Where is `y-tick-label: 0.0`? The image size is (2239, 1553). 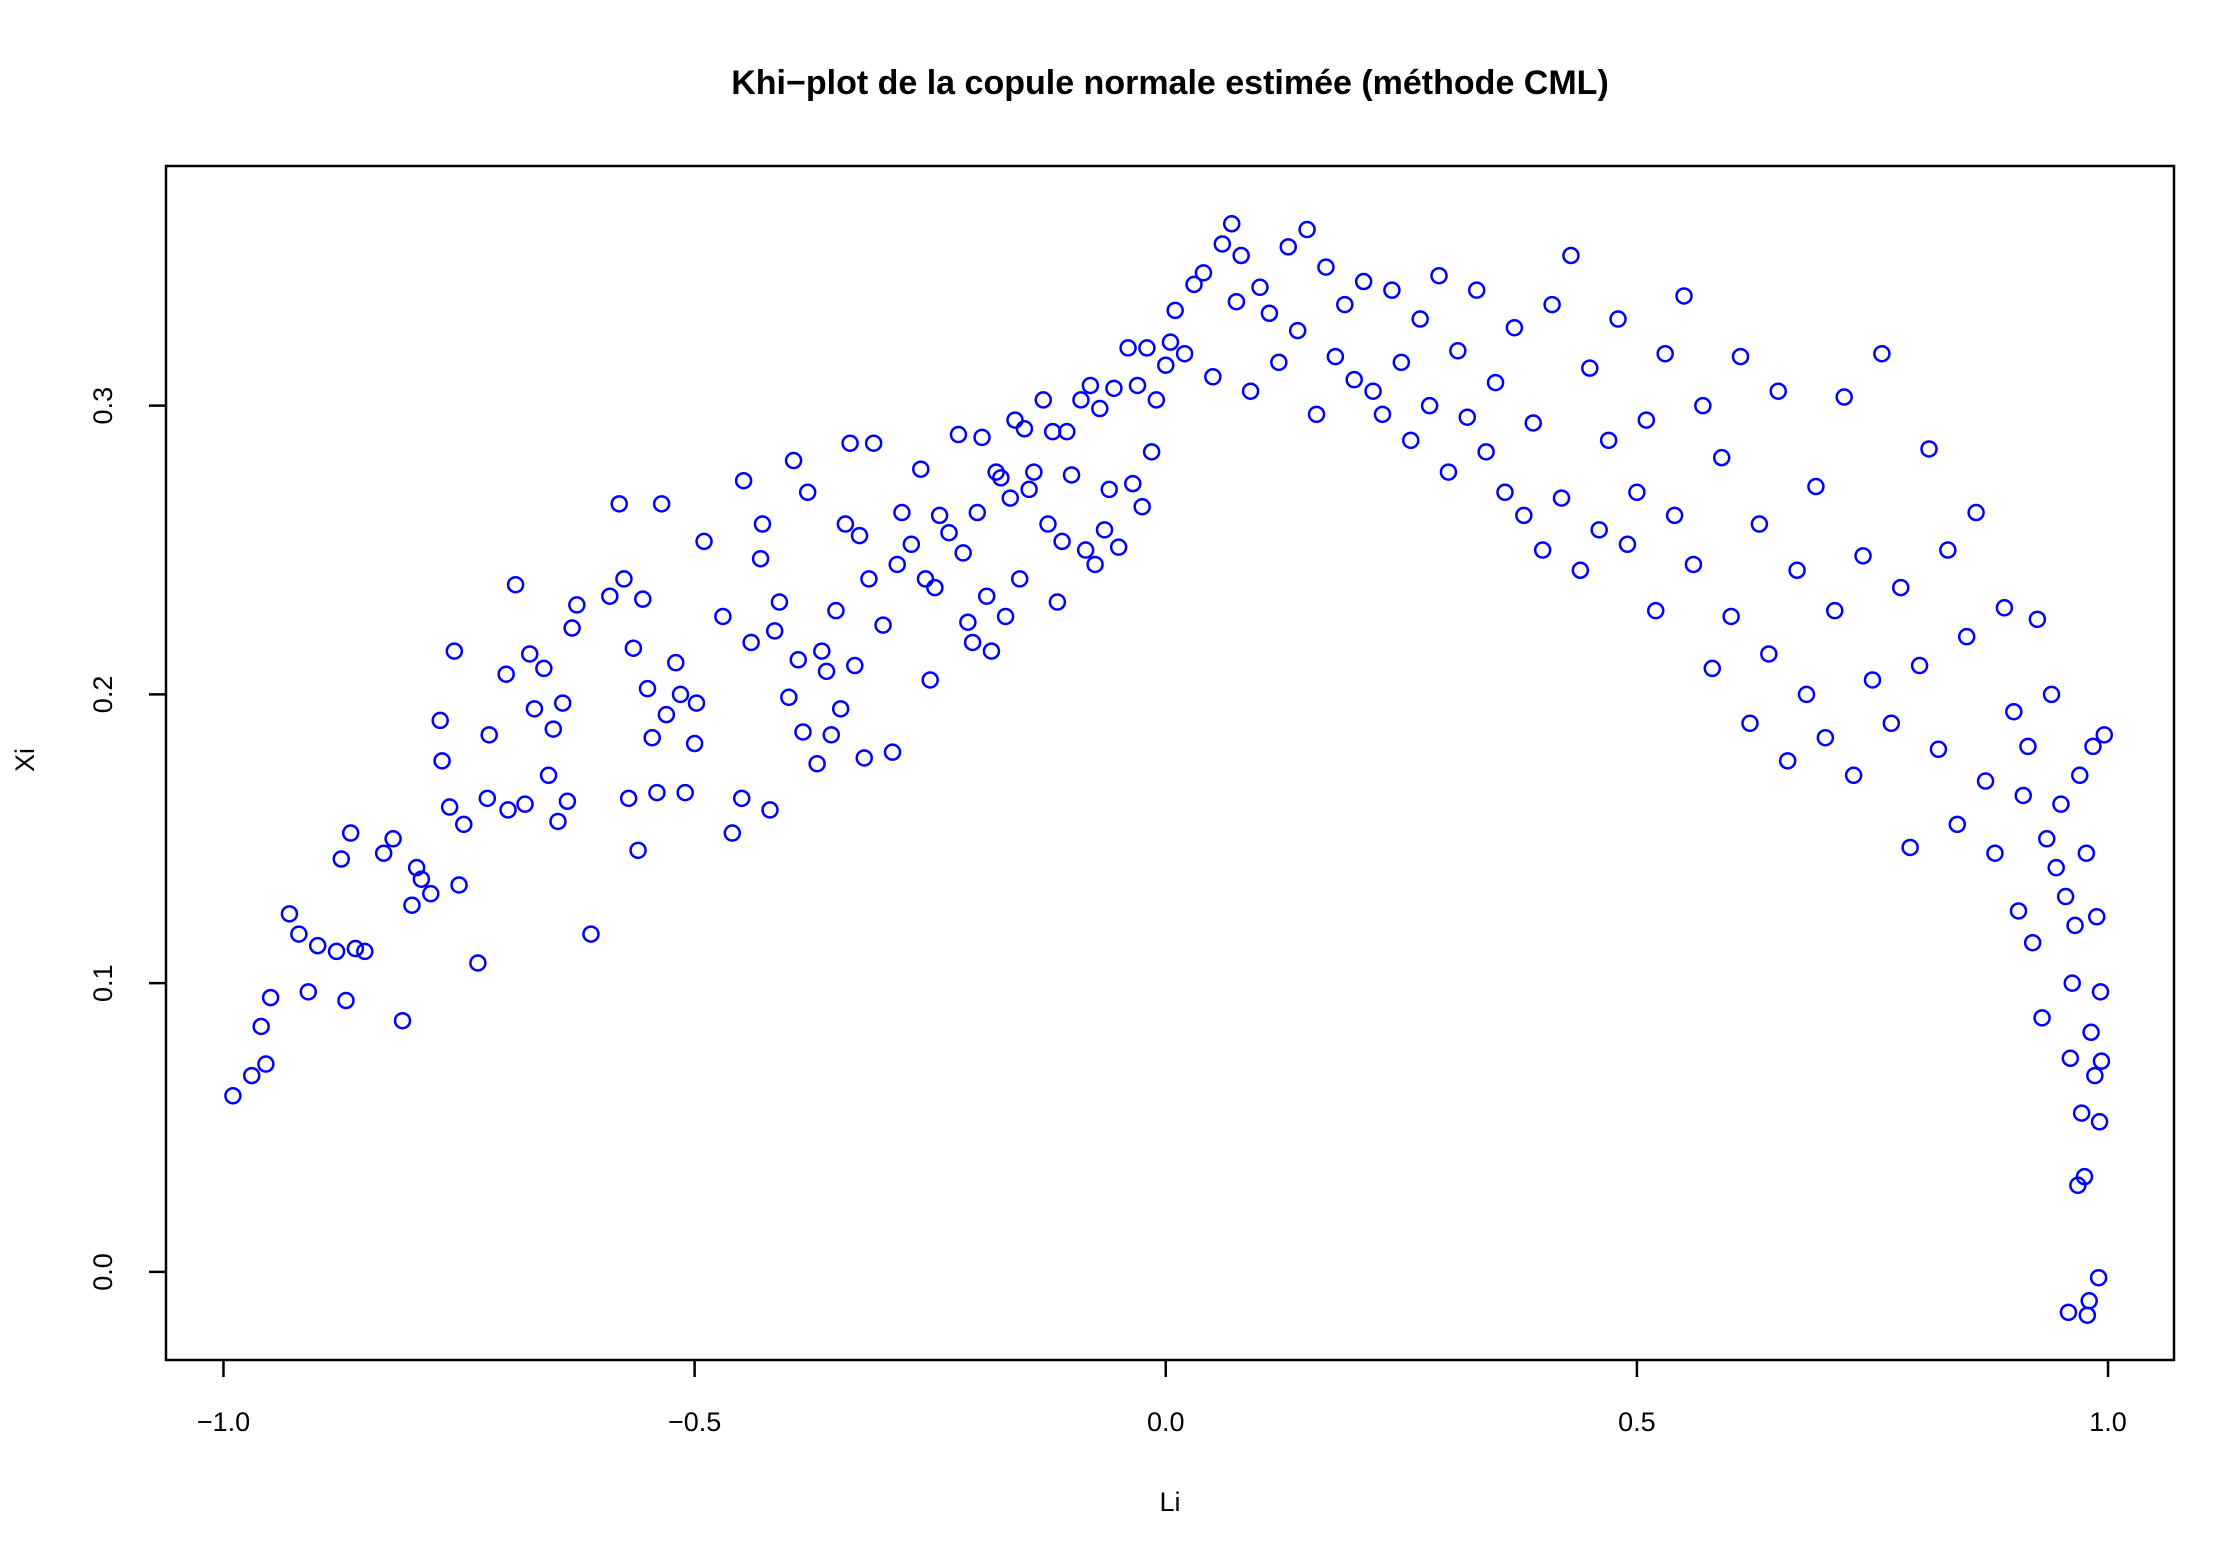
y-tick-label: 0.0 is located at coordinates (103, 1272).